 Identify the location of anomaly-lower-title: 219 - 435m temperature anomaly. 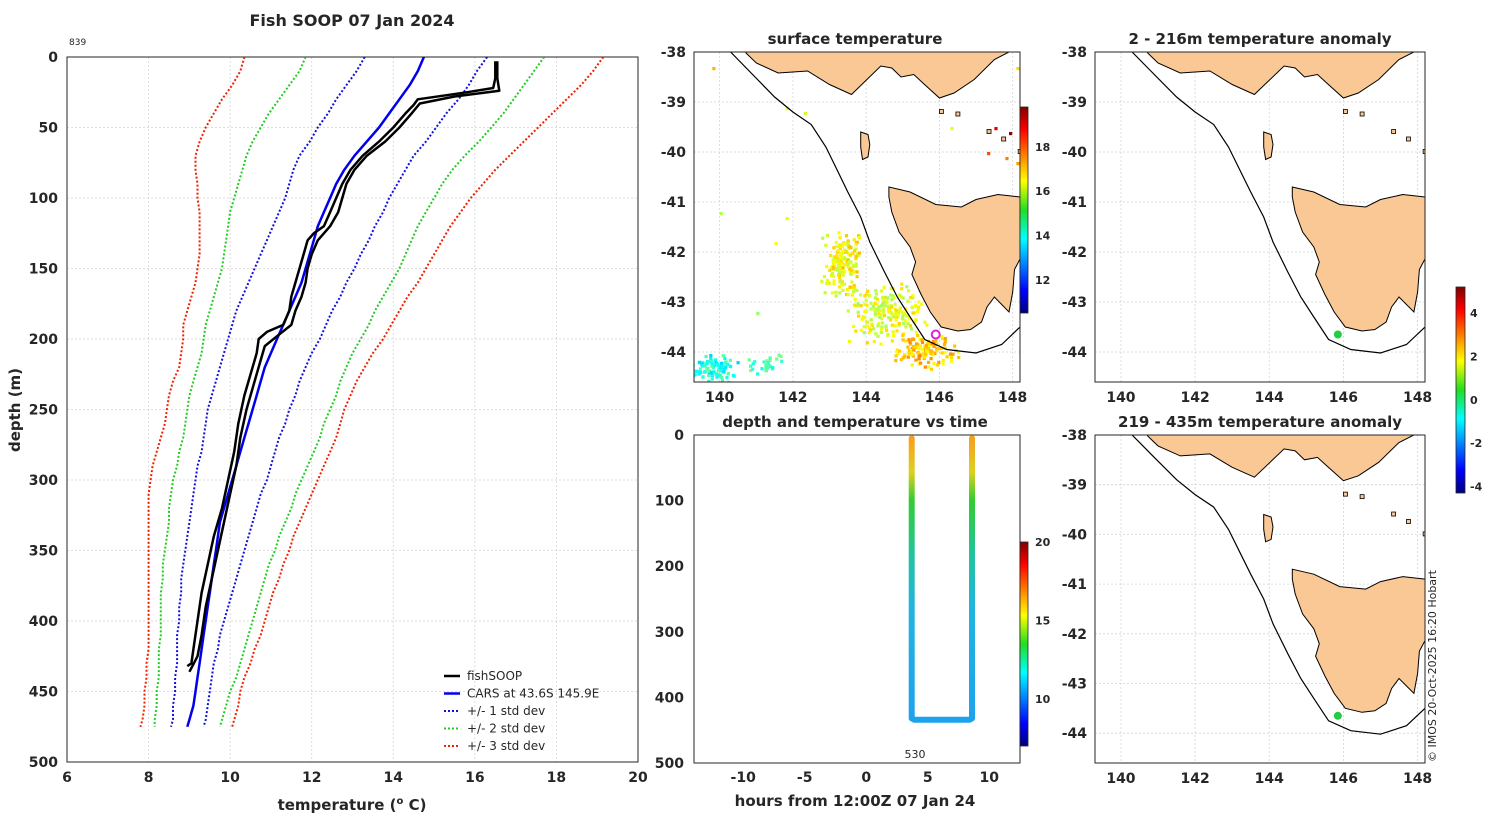
(1260, 422).